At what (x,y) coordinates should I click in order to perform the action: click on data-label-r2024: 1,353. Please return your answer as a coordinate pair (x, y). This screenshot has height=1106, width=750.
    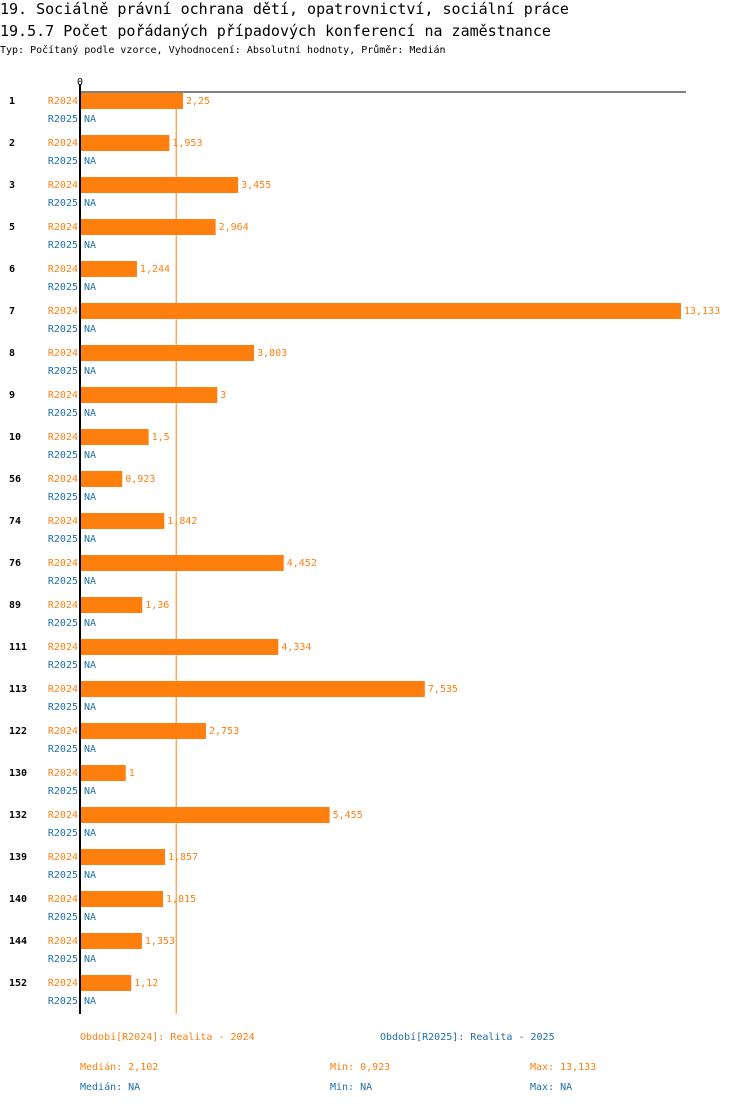
    Looking at the image, I should click on (160, 941).